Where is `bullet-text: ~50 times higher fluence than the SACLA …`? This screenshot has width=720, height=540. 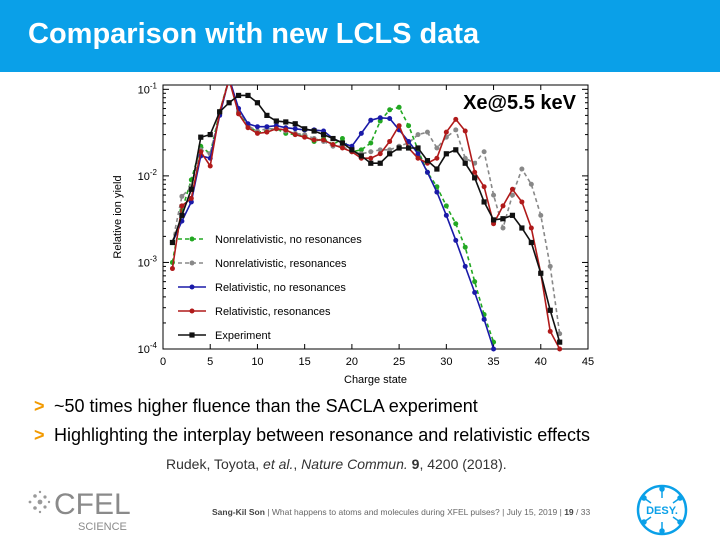 bullet-text: ~50 times higher fluence than the SACLA … is located at coordinates (266, 406).